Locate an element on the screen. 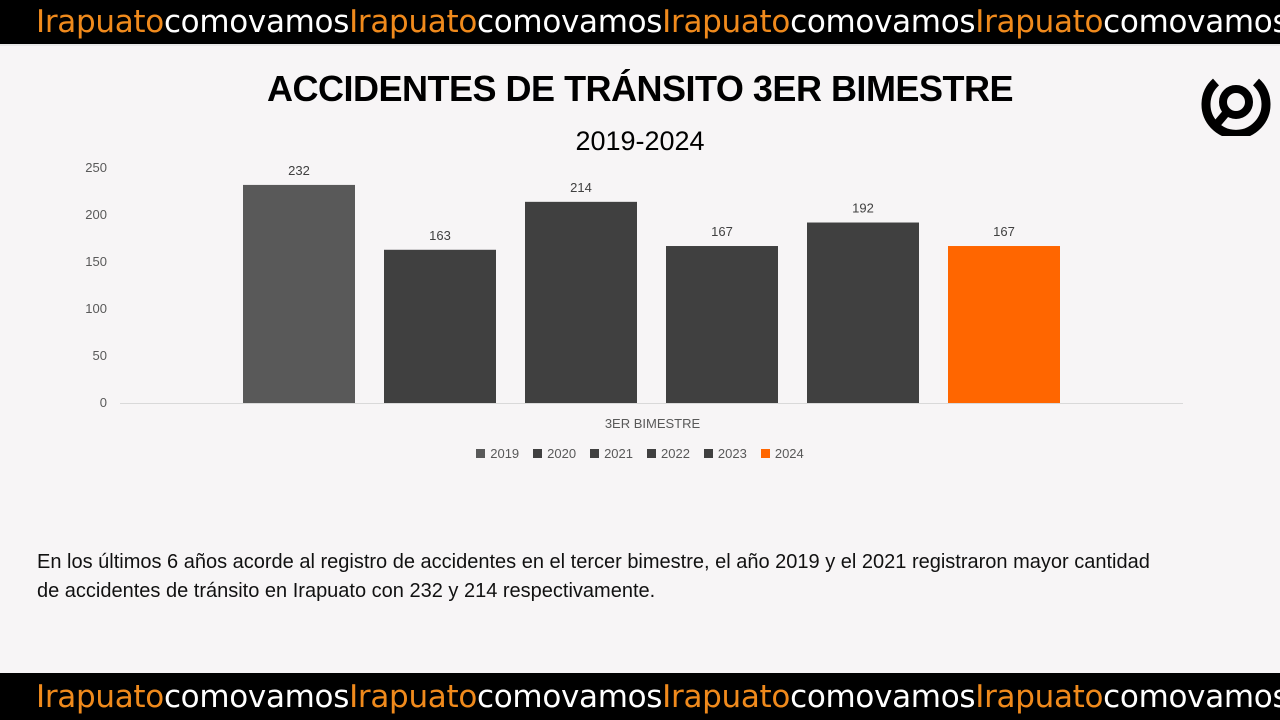 Image resolution: width=1280 pixels, height=720 pixels. y-tick-label: 50 is located at coordinates (100, 355).